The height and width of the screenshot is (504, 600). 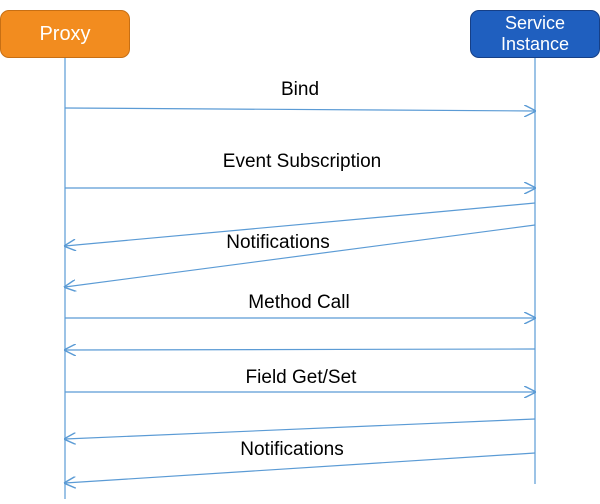 I want to click on message-label-notifications-2: Notifications, so click(x=292, y=449).